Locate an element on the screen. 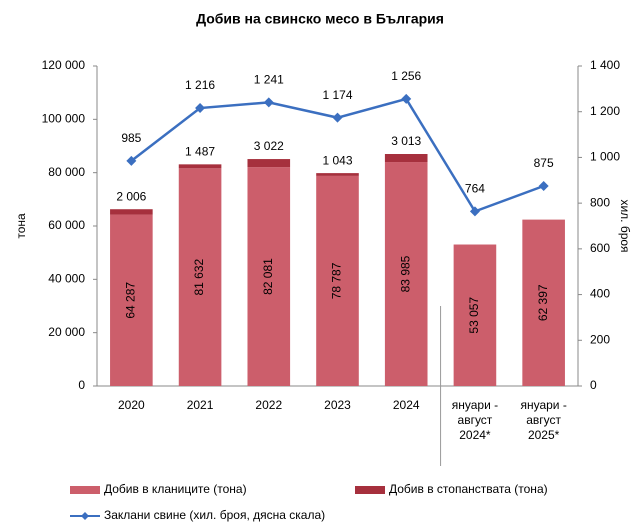  legend-marker is located at coordinates (85, 516).